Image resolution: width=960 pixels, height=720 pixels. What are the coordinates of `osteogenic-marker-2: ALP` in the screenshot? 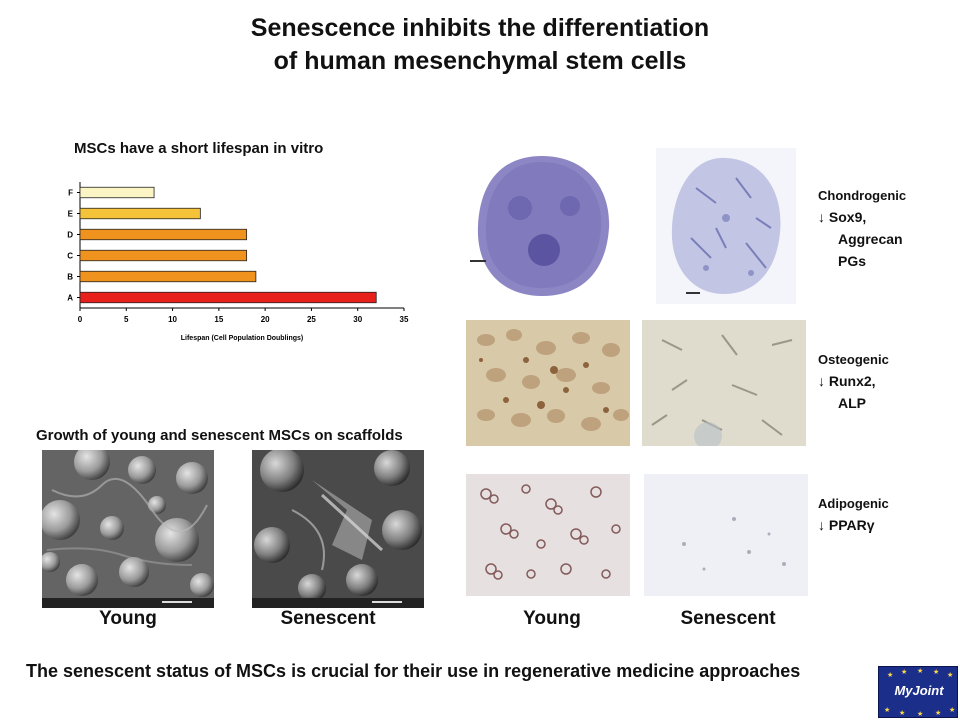 It's located at (852, 403).